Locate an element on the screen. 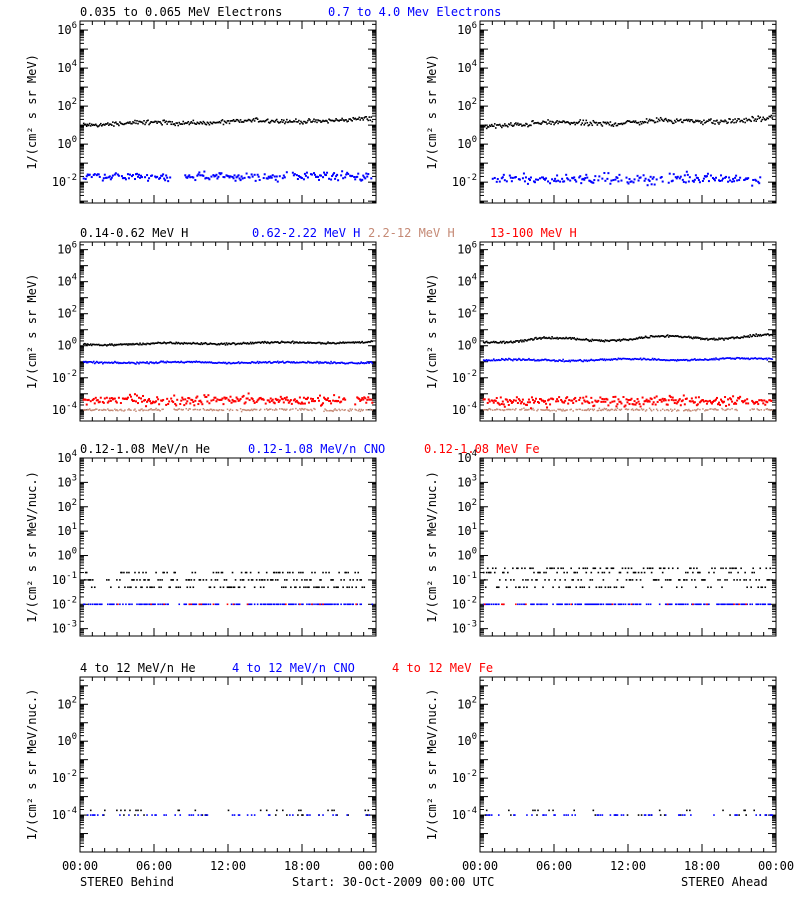  x-tick-label: 00:00 is located at coordinates (776, 866).